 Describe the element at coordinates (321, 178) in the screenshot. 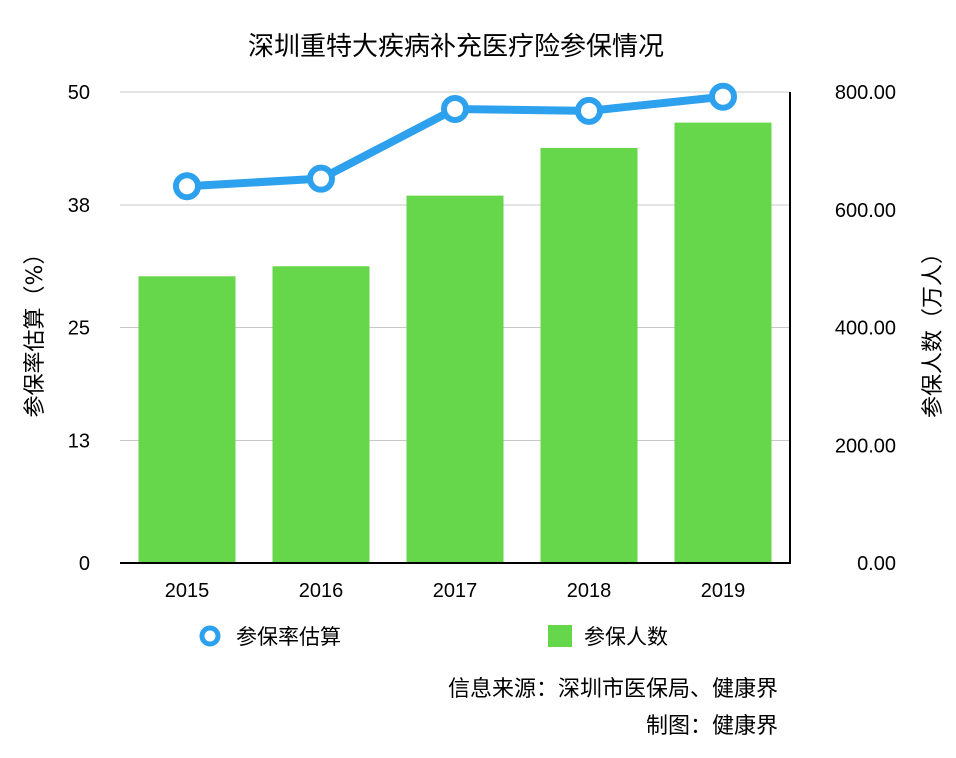

I see `rate-point-2016` at that location.